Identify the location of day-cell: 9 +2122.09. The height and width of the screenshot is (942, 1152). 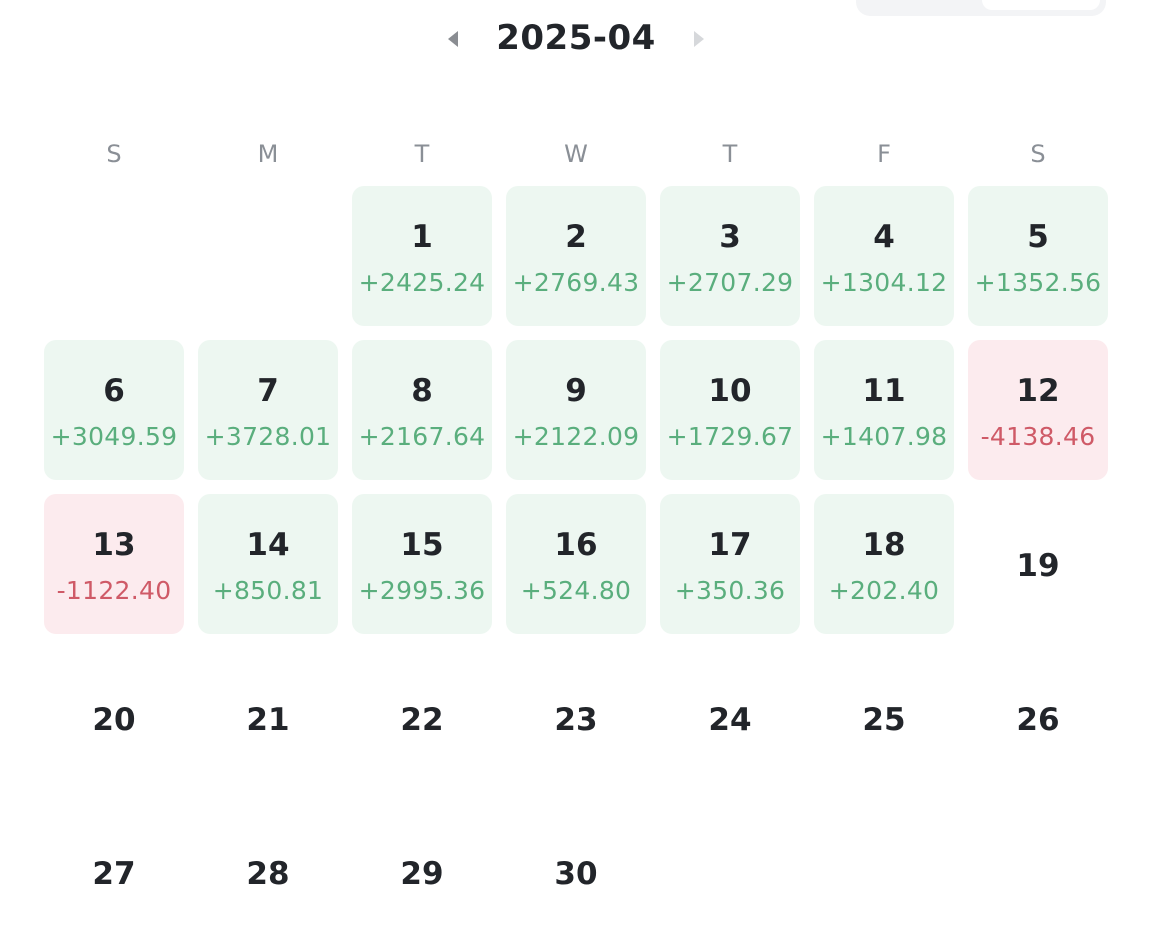
(576, 410).